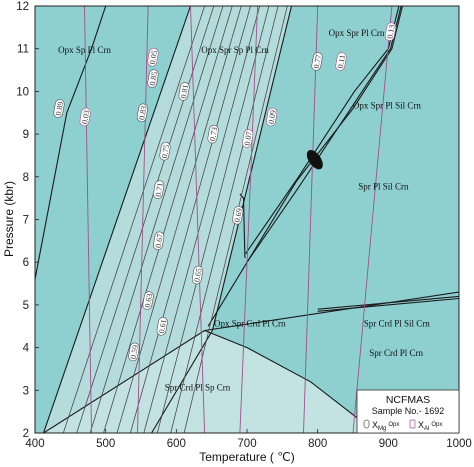 The image size is (474, 467). Describe the element at coordinates (235, 50) in the screenshot. I see `field-label: Opx Spr Sp Pl Crn` at that location.